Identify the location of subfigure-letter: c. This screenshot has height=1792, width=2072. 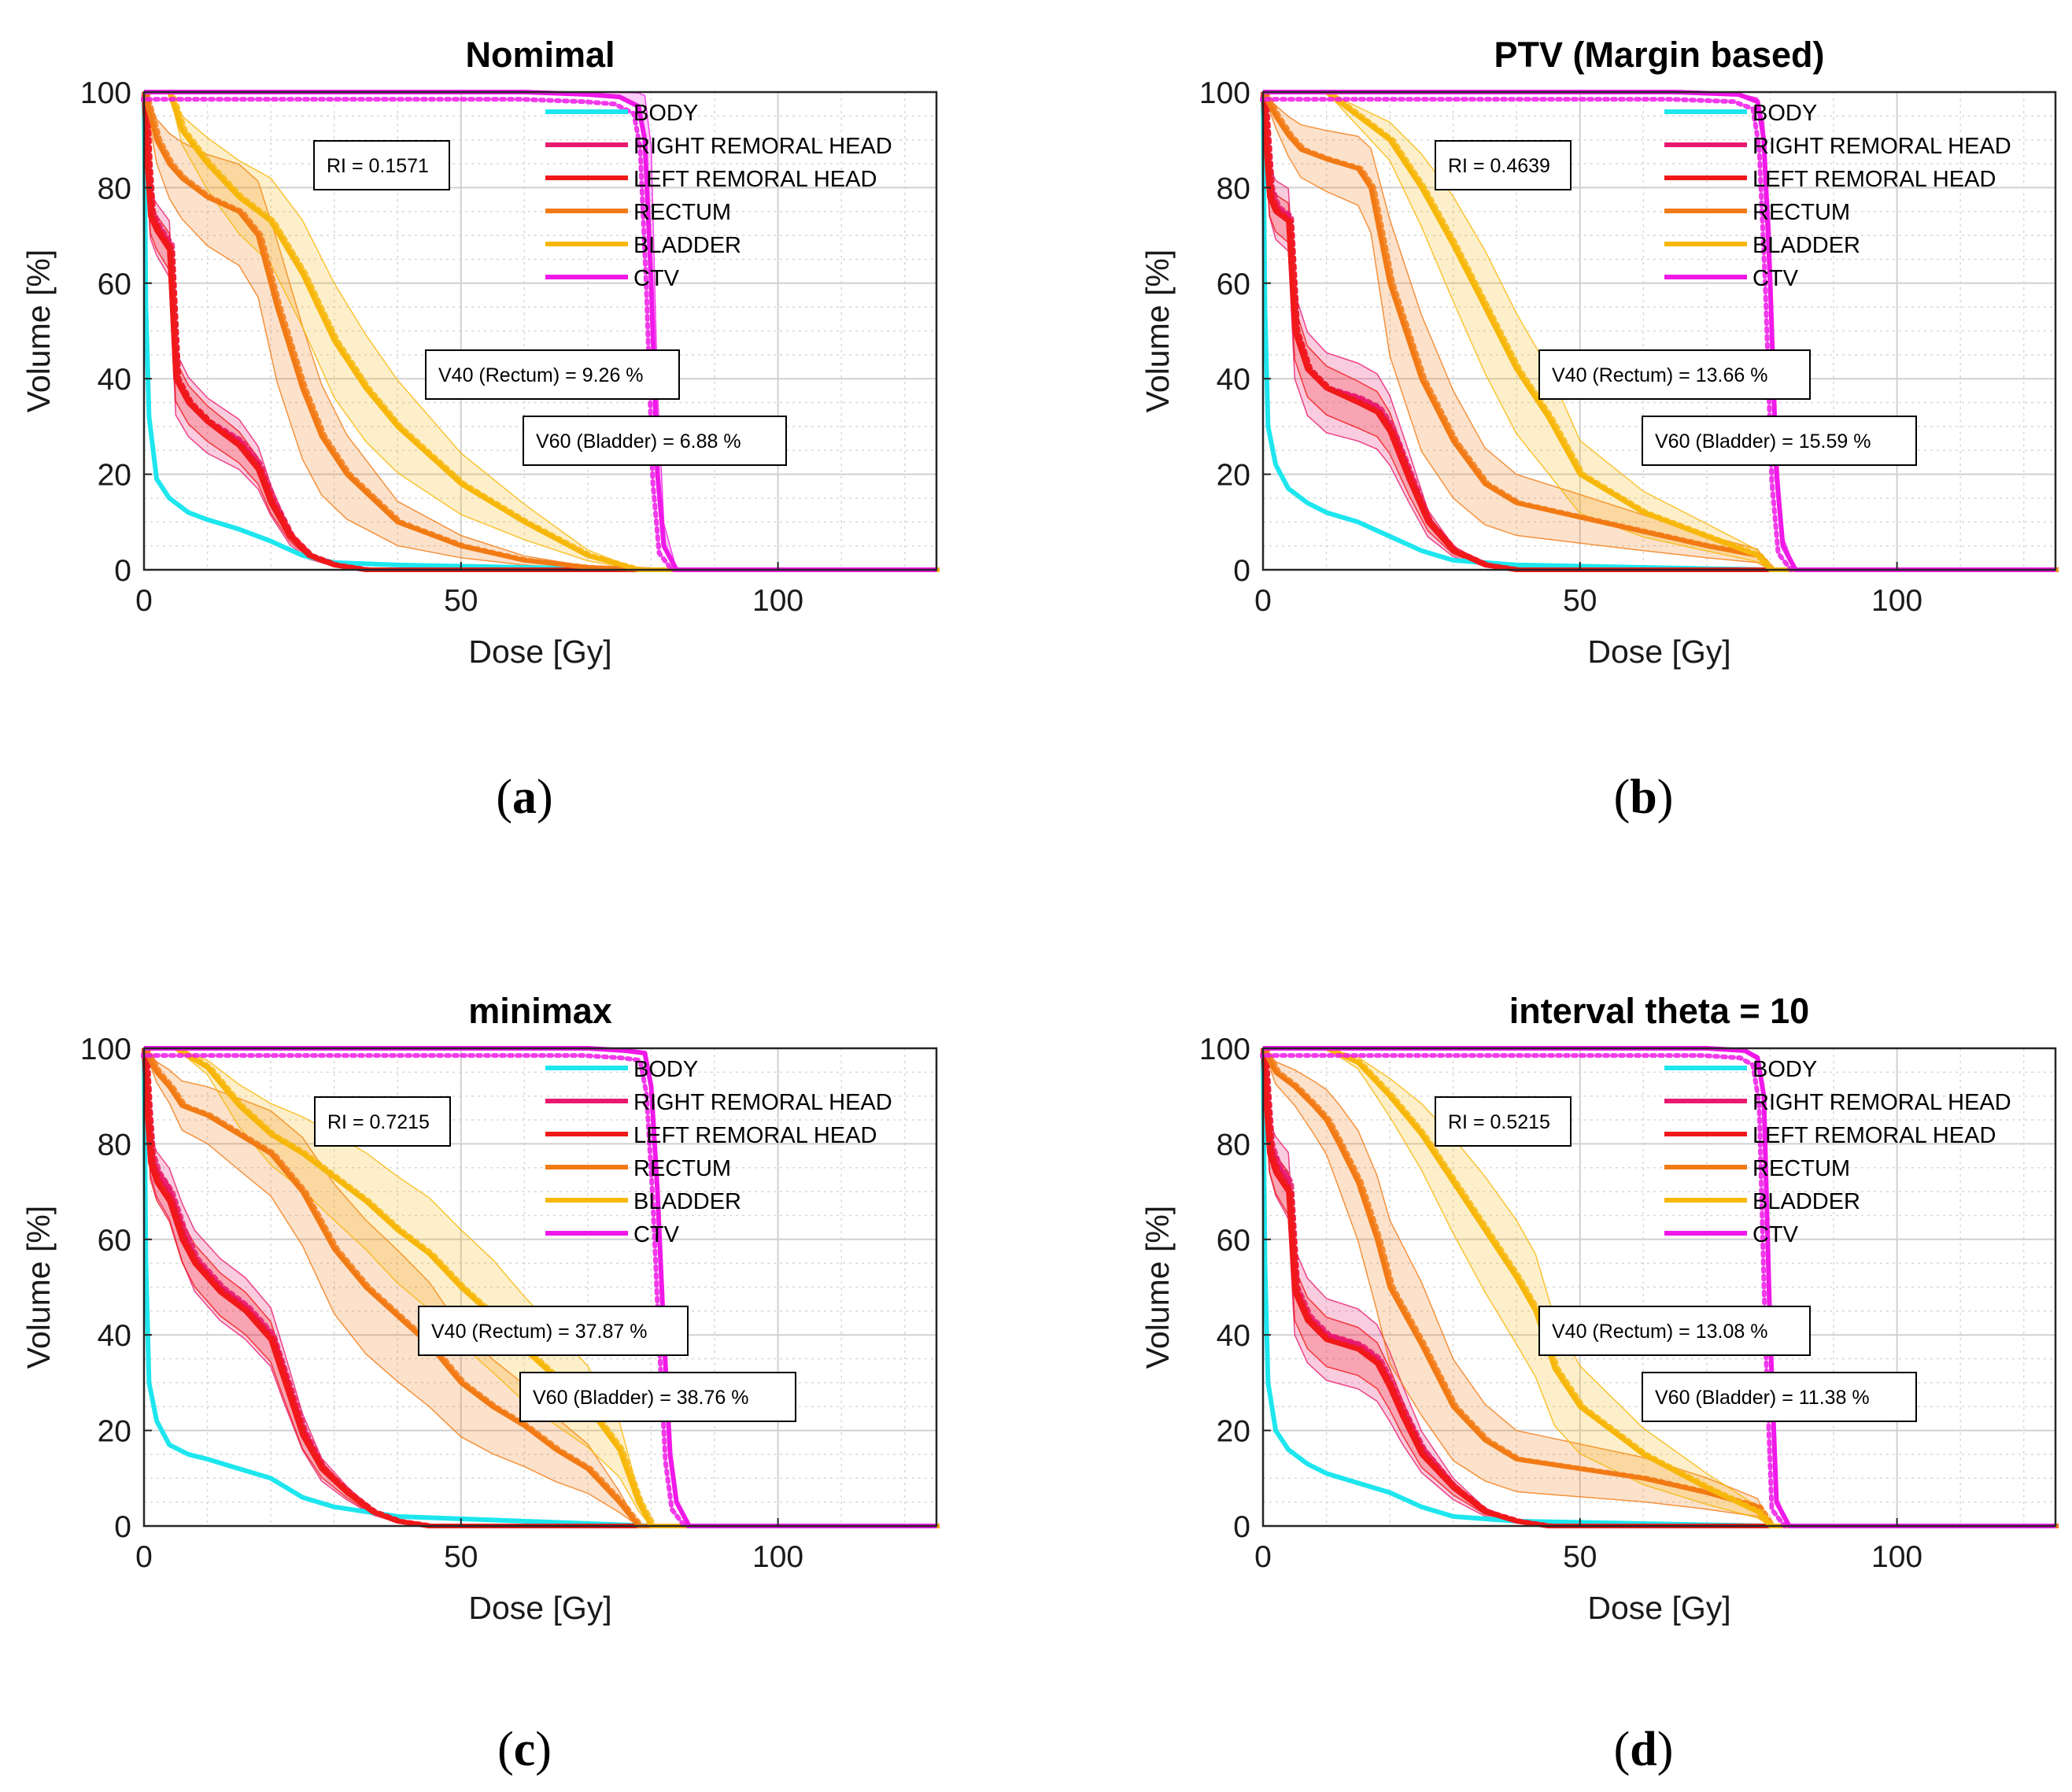
(525, 1750).